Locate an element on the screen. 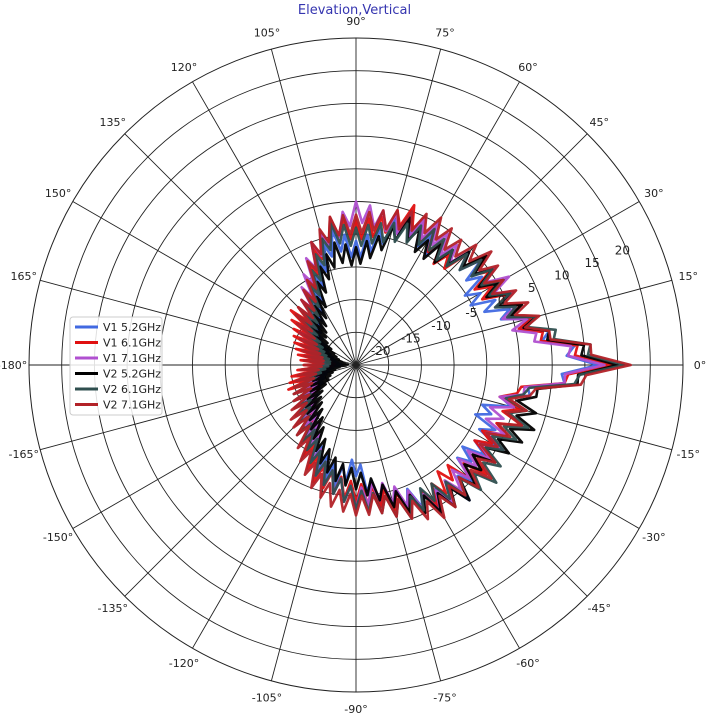 The image size is (709, 715). chart-title: Elevation,Vertical is located at coordinates (354, 10).